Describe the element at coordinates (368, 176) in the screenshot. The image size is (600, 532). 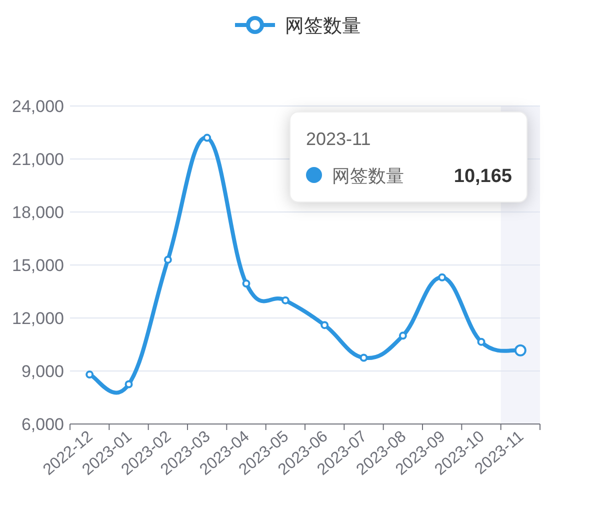
I see `annotation: 网签数量` at that location.